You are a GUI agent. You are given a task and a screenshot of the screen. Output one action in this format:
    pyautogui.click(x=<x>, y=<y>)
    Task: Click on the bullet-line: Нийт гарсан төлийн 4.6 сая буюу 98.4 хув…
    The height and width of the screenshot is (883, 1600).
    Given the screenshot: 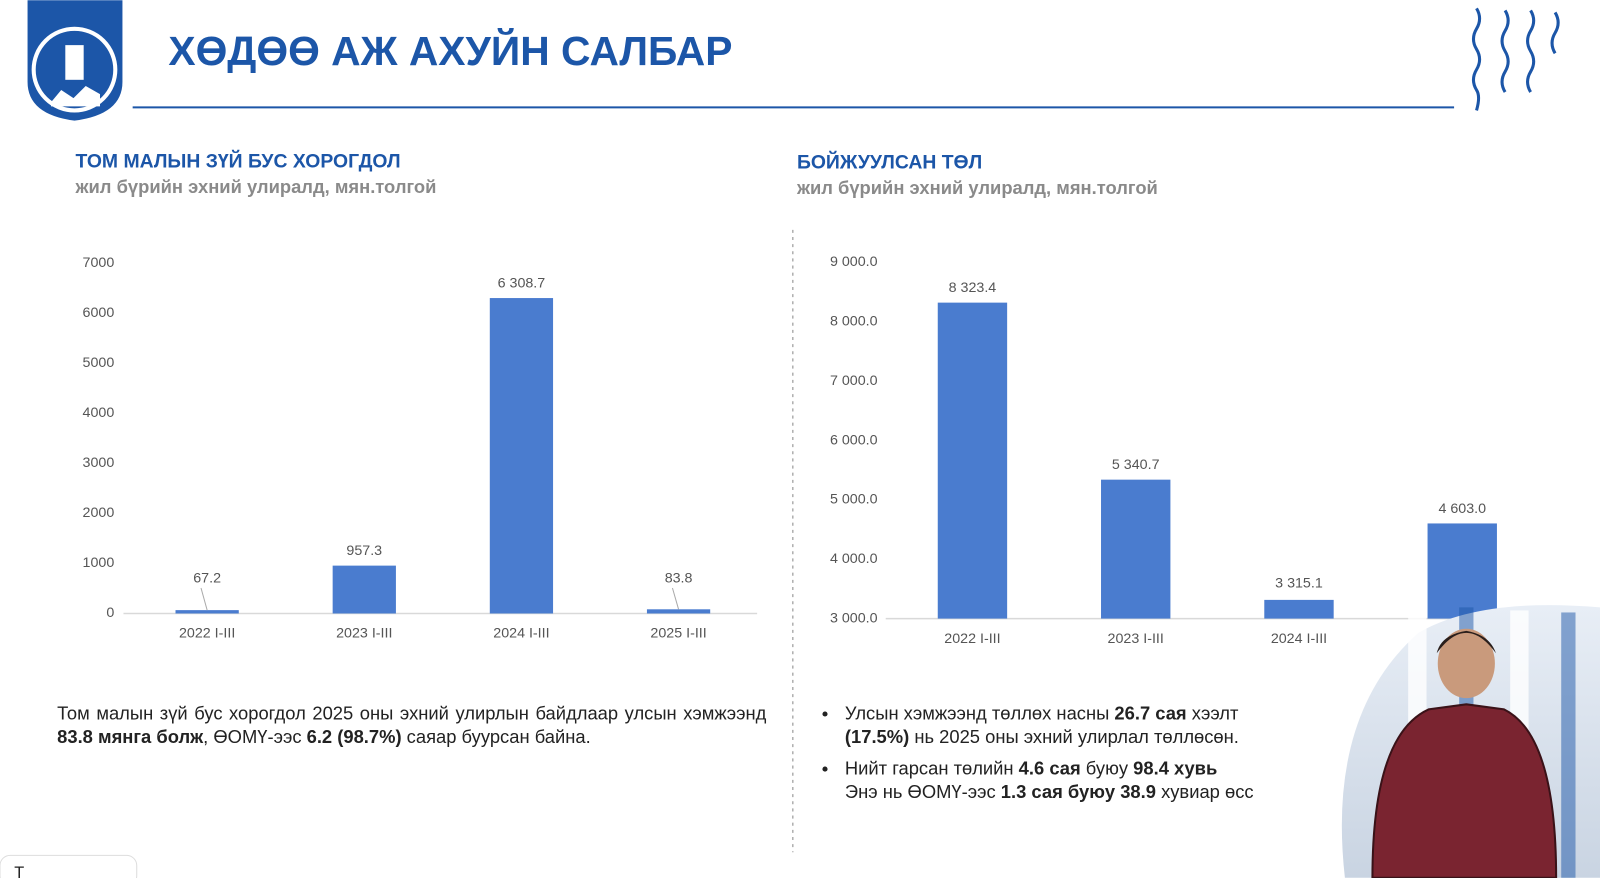 What is the action you would take?
    pyautogui.click(x=1147, y=768)
    